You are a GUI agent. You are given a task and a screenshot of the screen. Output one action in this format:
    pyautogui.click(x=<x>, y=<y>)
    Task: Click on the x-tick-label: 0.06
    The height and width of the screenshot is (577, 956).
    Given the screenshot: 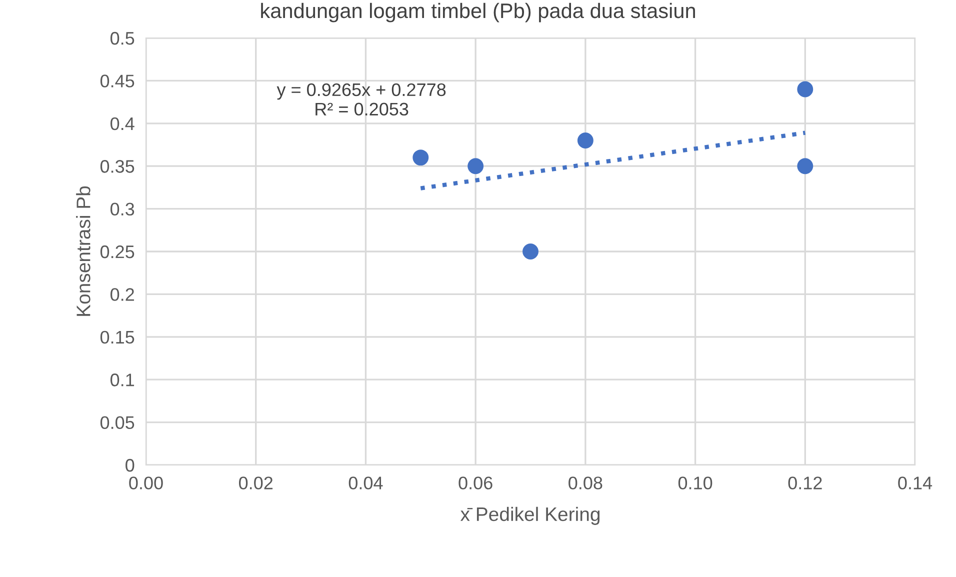 What is the action you would take?
    pyautogui.click(x=475, y=483)
    